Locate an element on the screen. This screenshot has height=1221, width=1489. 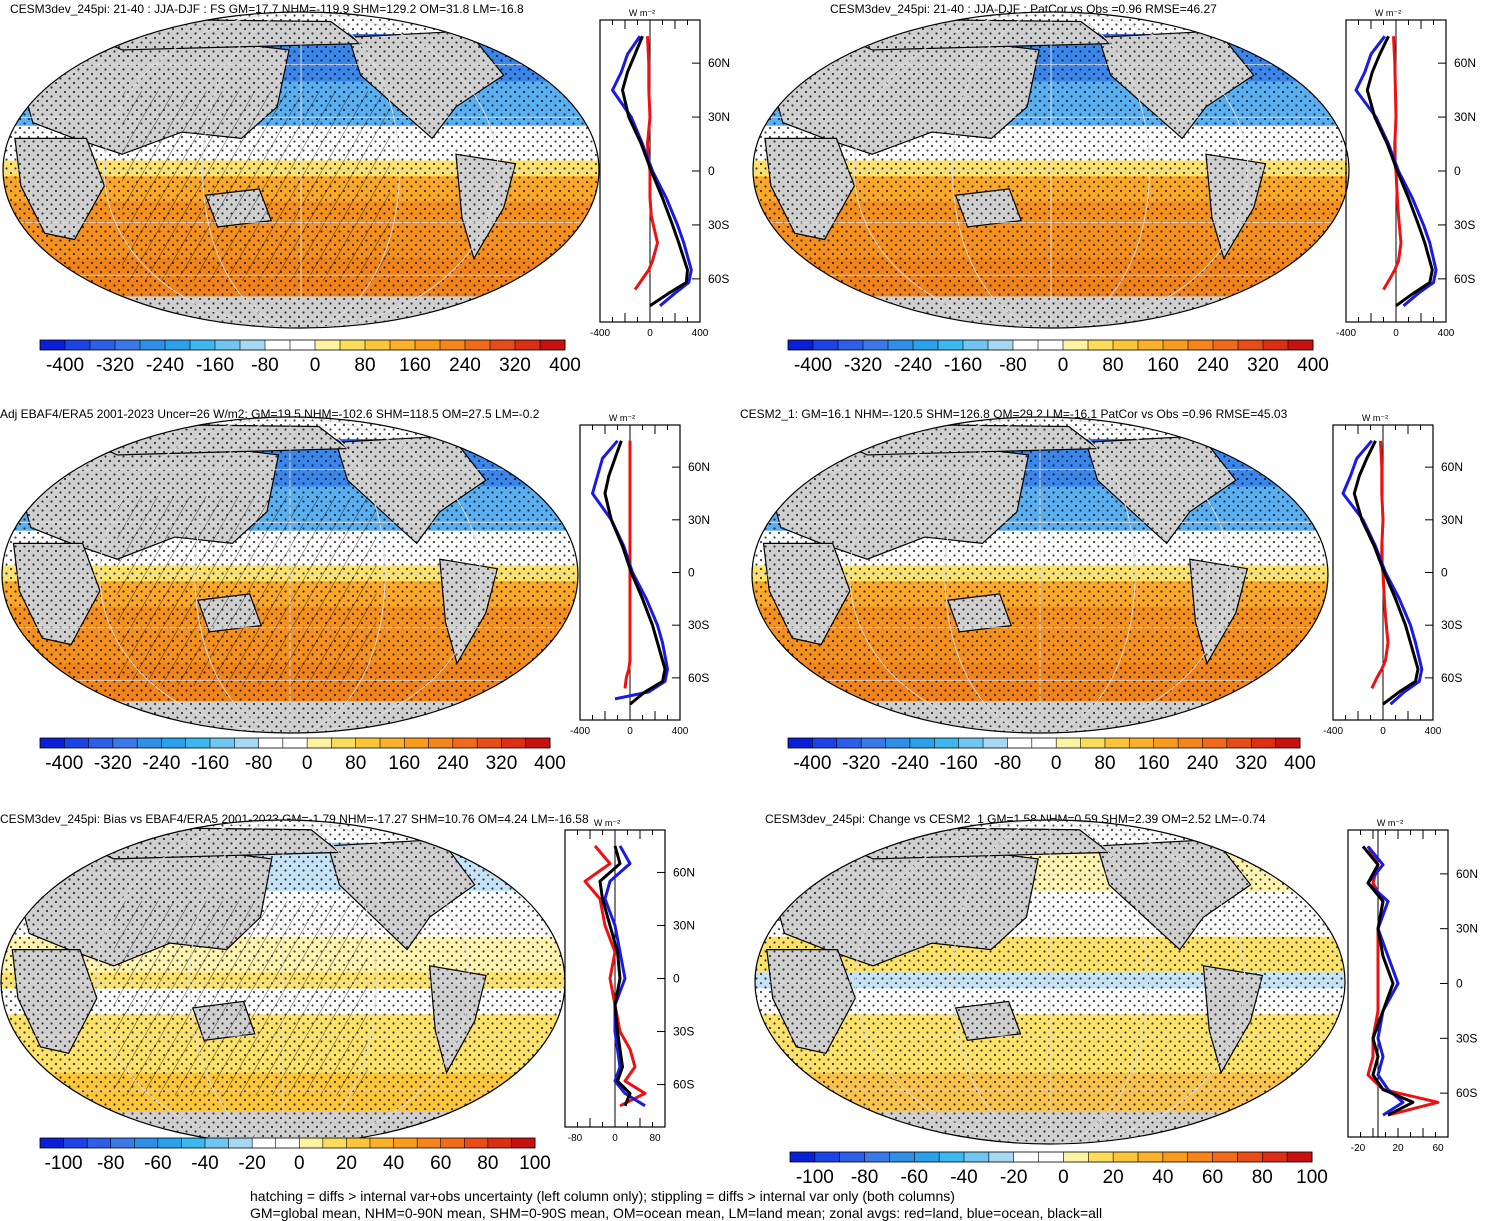
x-tick-label: -400 is located at coordinates (1346, 333).